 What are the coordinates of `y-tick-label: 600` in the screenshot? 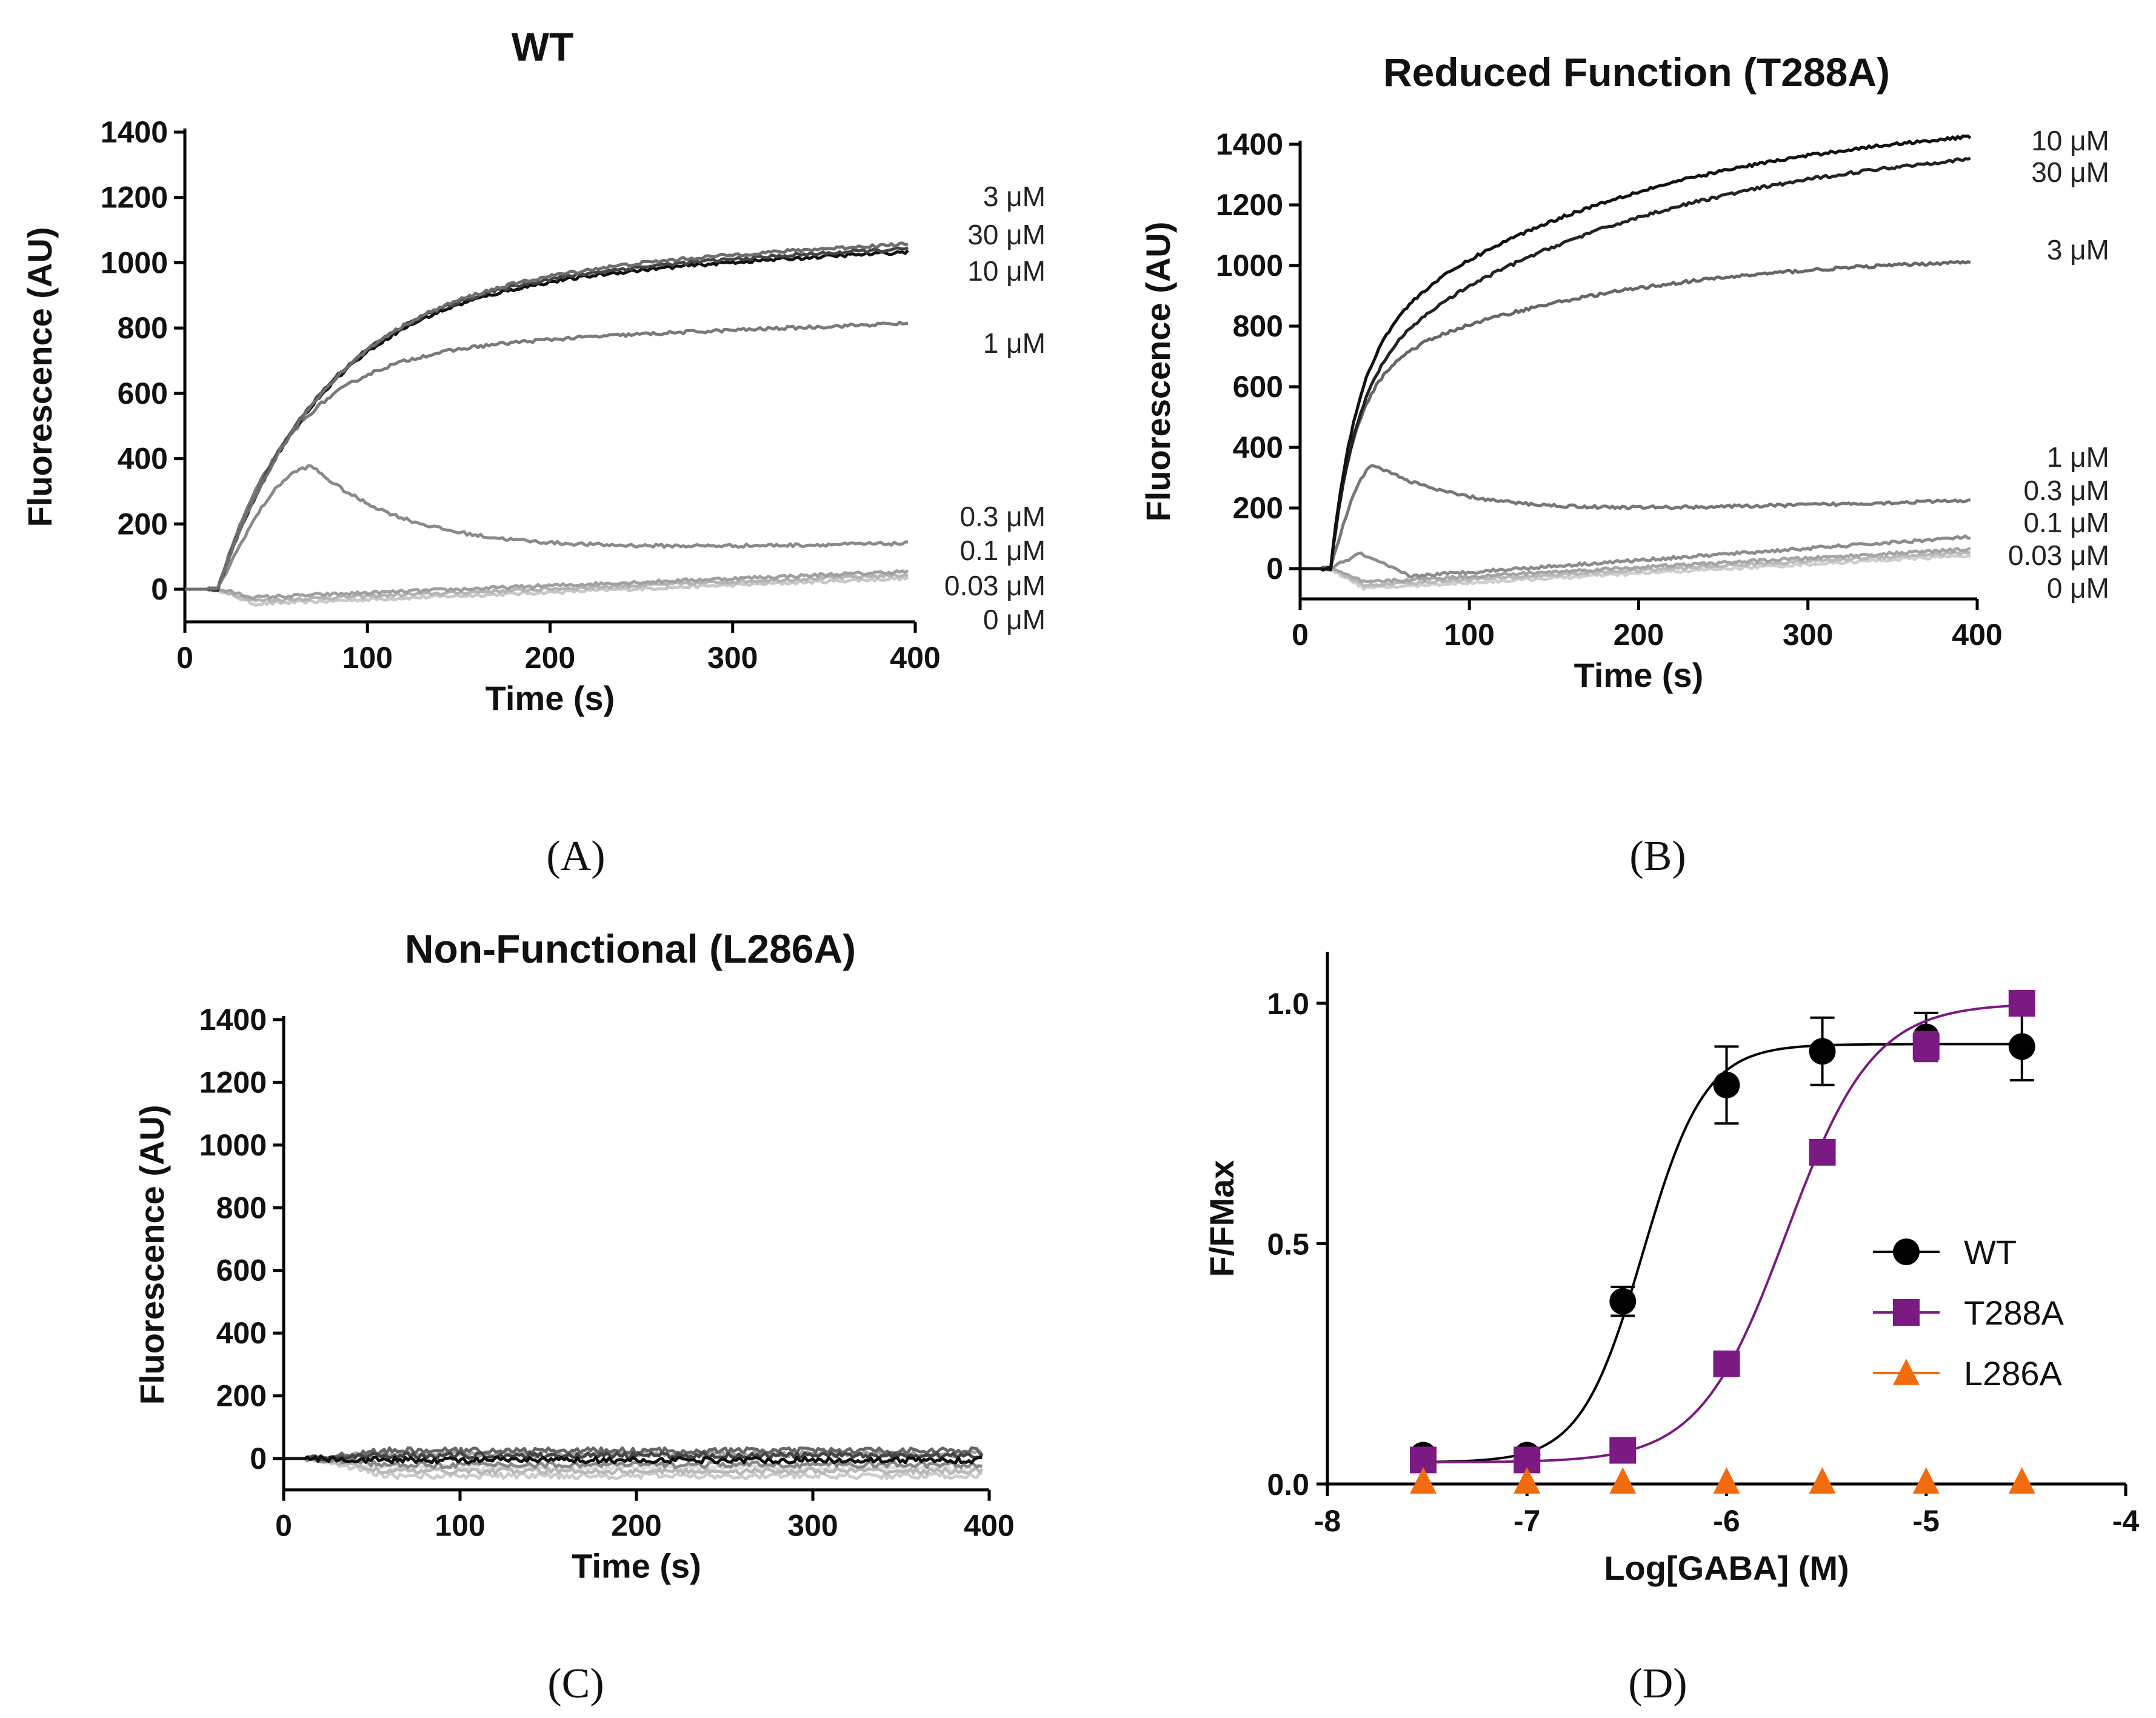 It's located at (241, 1271).